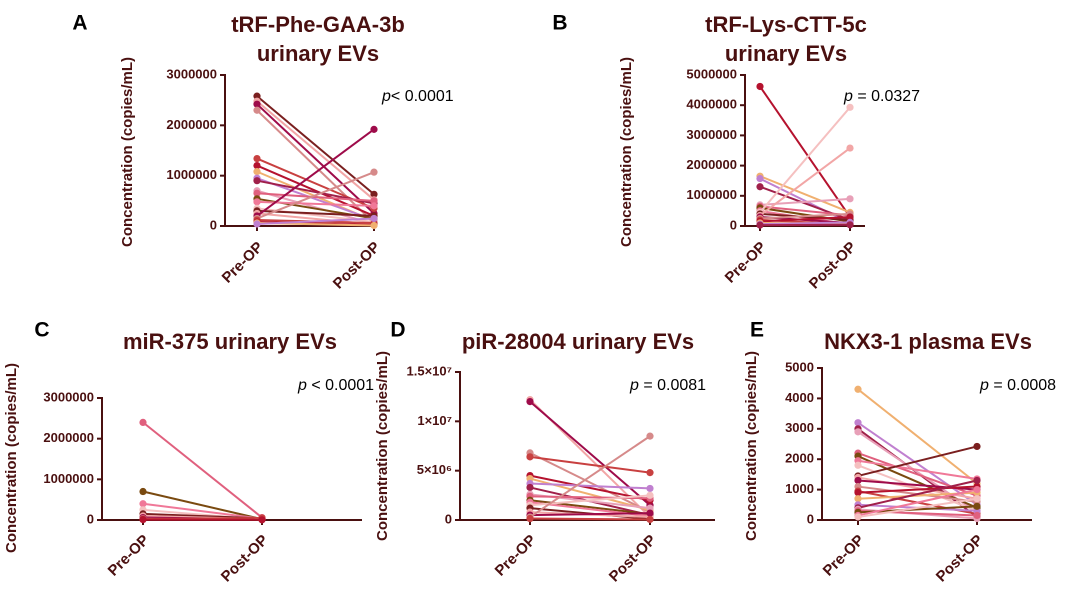  Describe the element at coordinates (928, 341) in the screenshot. I see `chart-title: NKX3-1 plasma EVs` at that location.